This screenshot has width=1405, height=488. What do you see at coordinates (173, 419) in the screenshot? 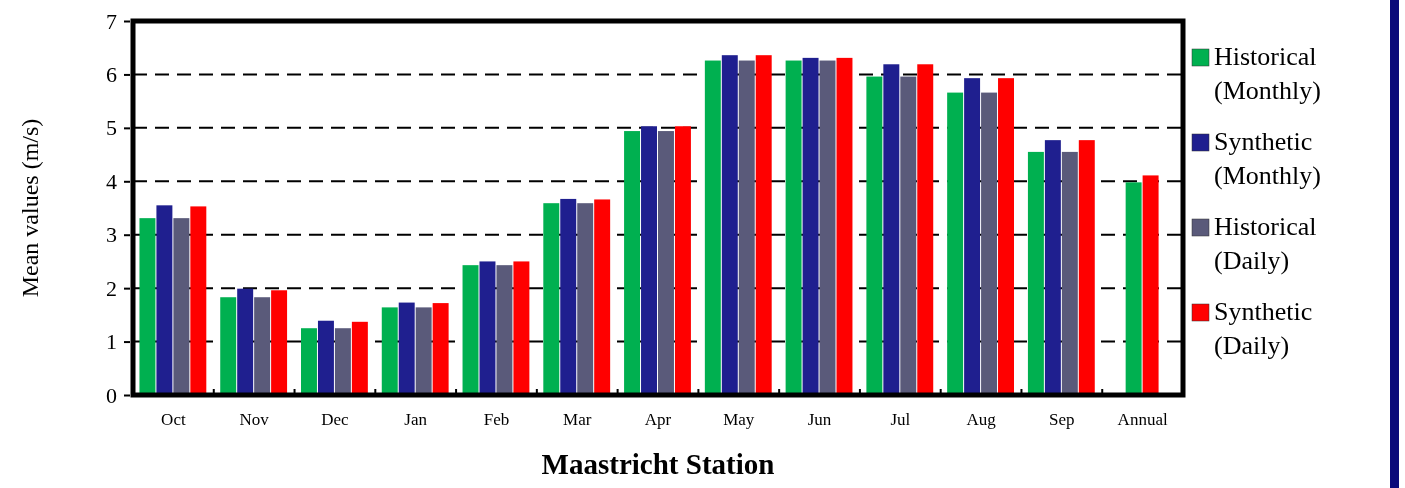
I see `x-tick-label: Oct` at bounding box center [173, 419].